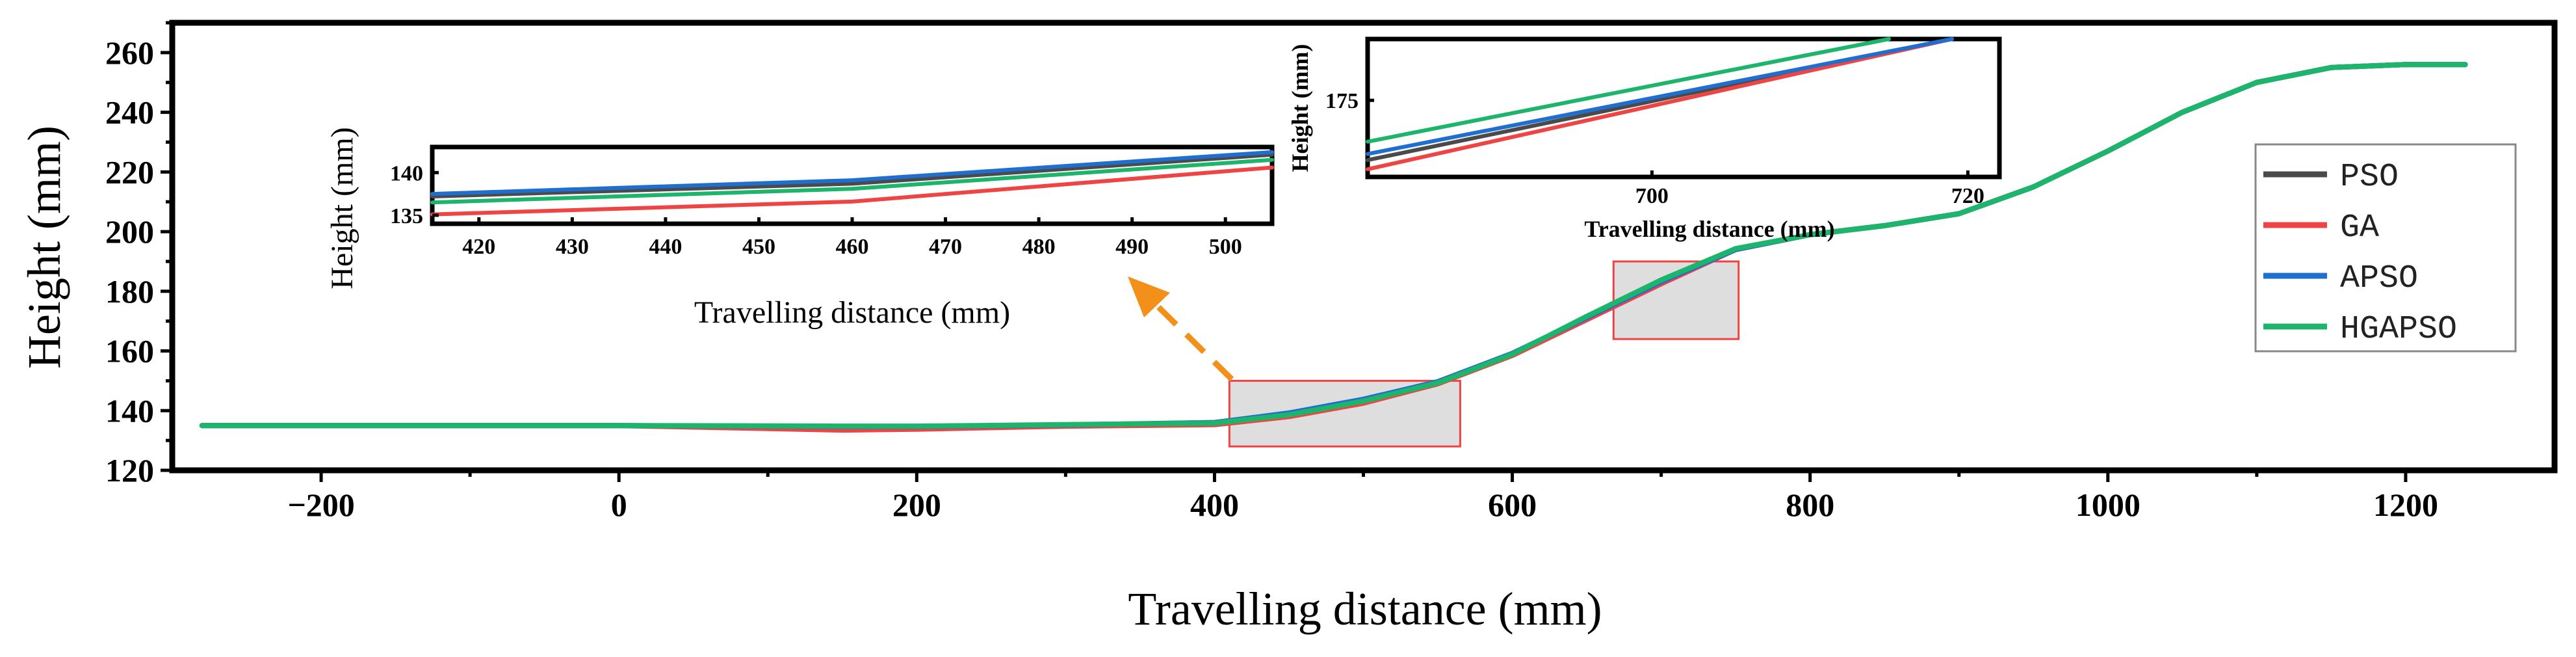  I want to click on y-tick-label: 160, so click(129, 351).